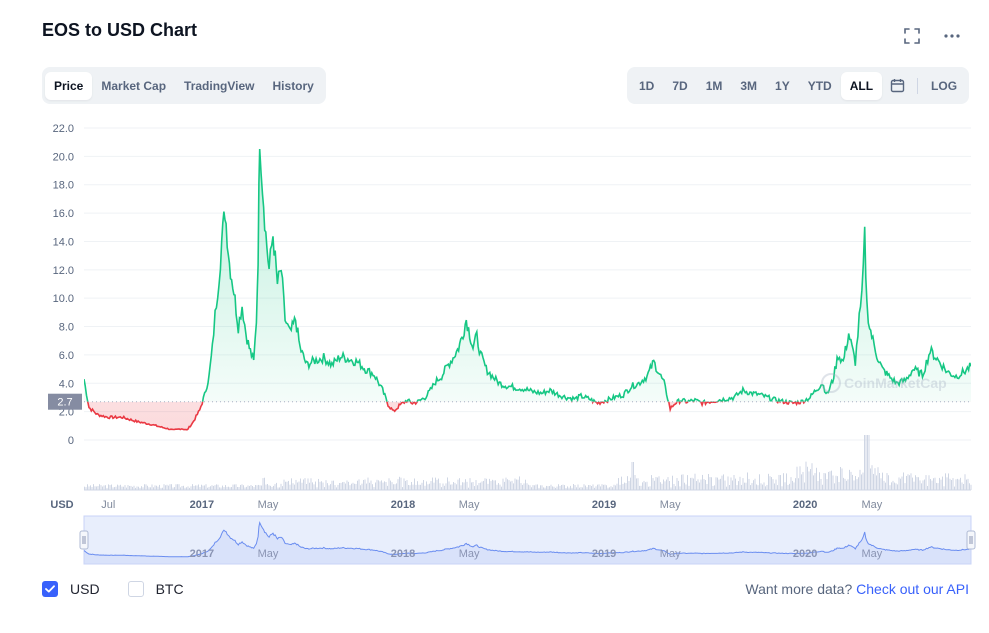 Image resolution: width=989 pixels, height=633 pixels. What do you see at coordinates (71, 589) in the screenshot?
I see `usd-checkbox: USD` at bounding box center [71, 589].